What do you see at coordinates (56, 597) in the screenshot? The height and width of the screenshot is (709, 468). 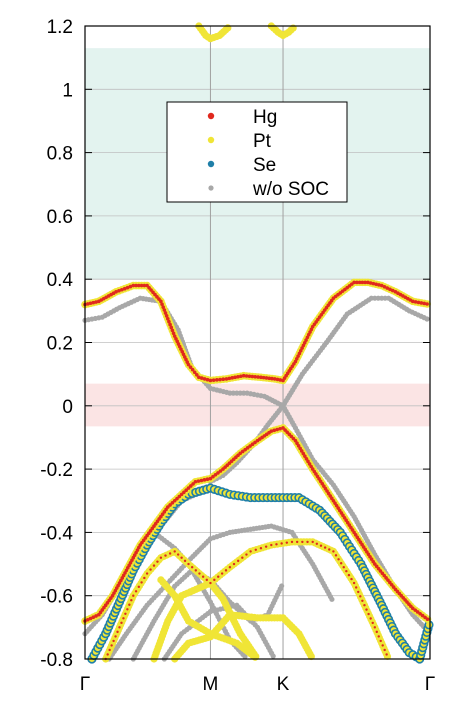 I see `y-tick-label: -0.6` at bounding box center [56, 597].